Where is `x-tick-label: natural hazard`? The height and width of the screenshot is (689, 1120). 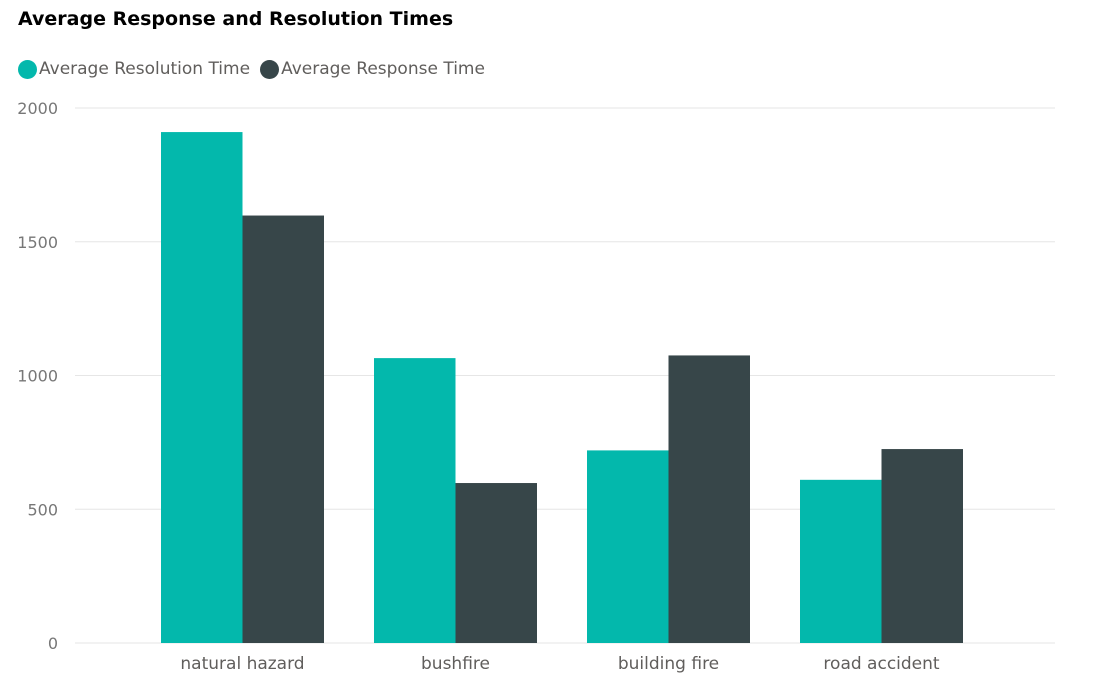
x-tick-label: natural hazard is located at coordinates (242, 664).